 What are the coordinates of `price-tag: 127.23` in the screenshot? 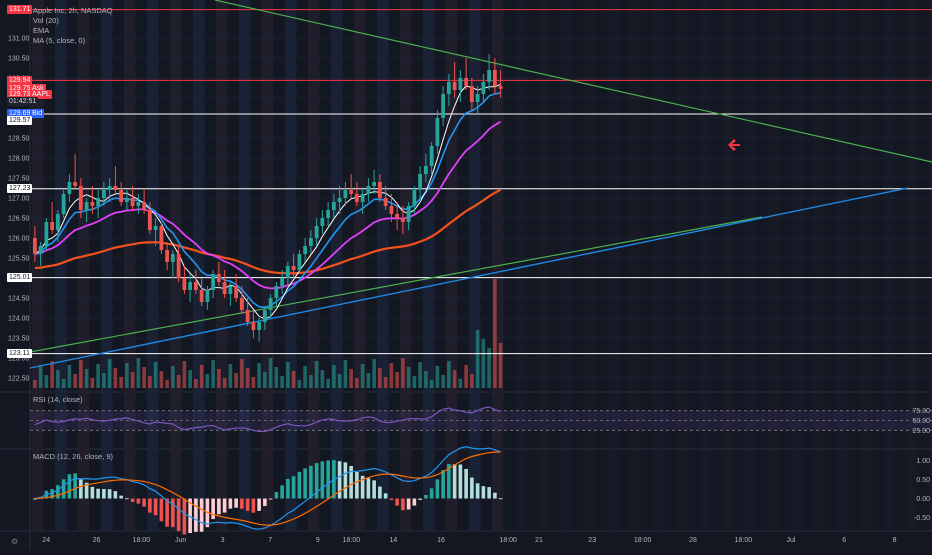 It's located at (20, 189).